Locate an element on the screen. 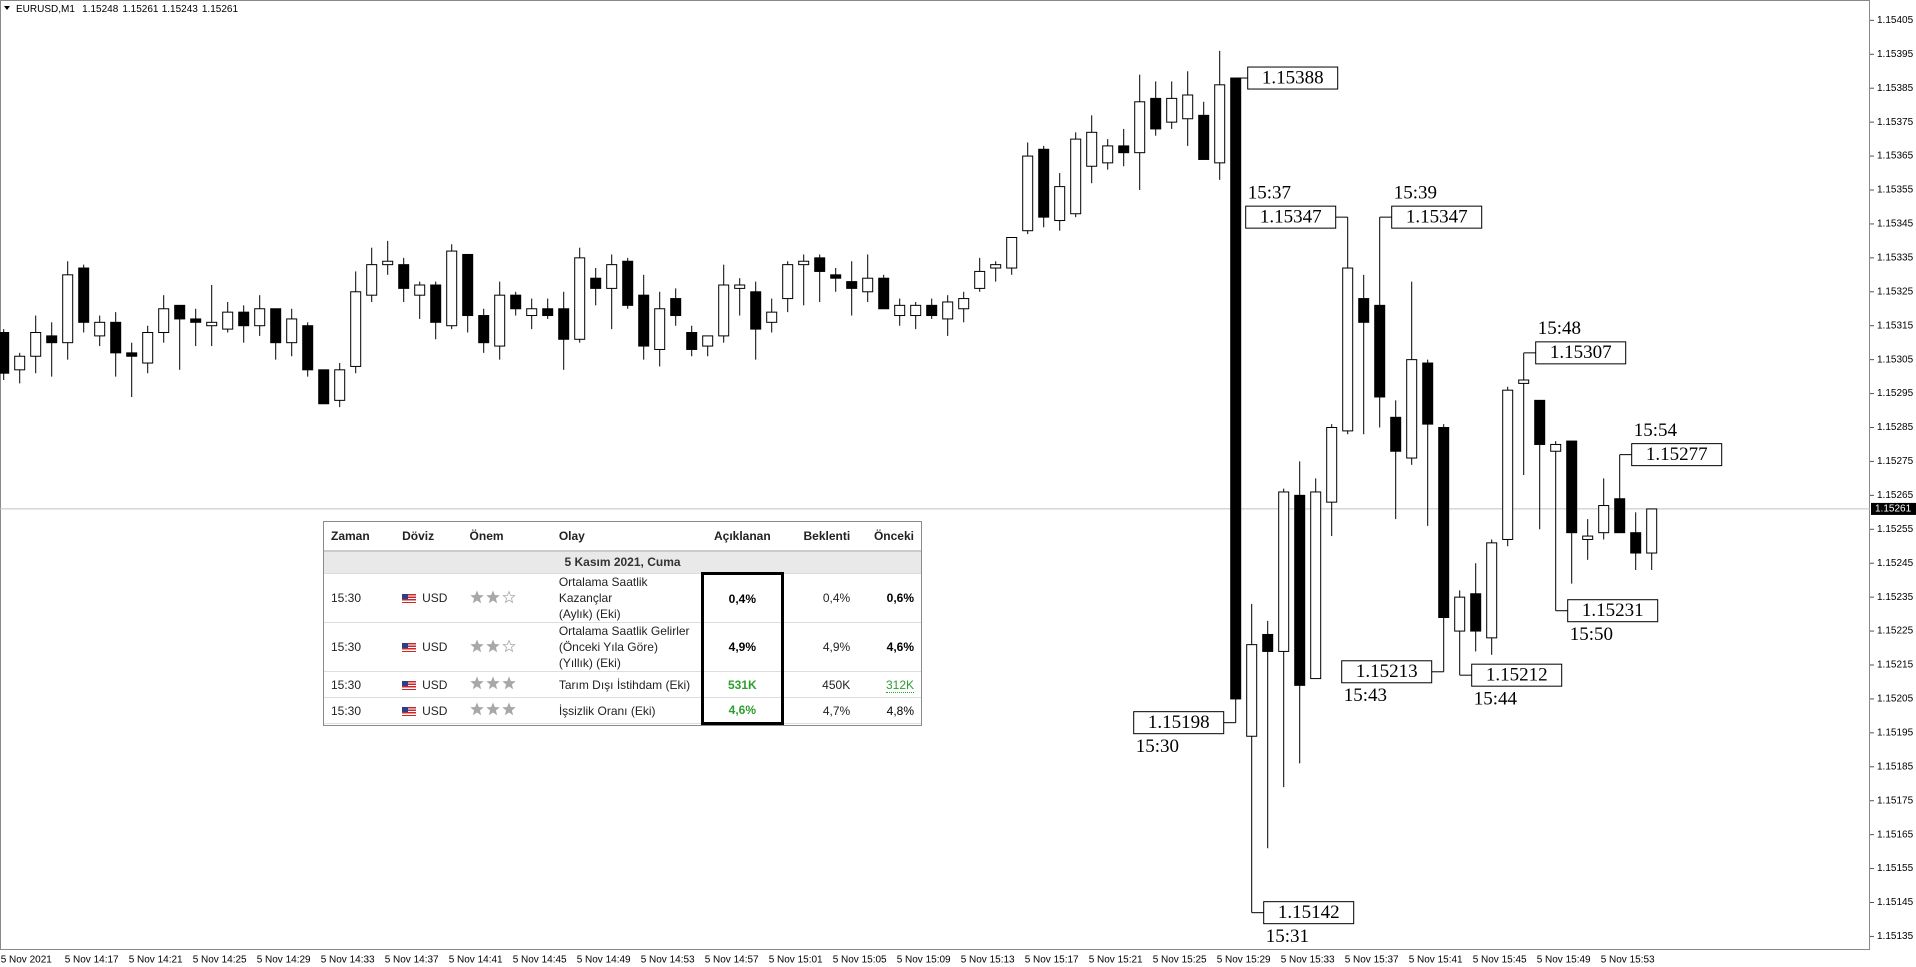 Image resolution: width=1916 pixels, height=967 pixels. y-tick-label: 1.15335 is located at coordinates (1895, 257).